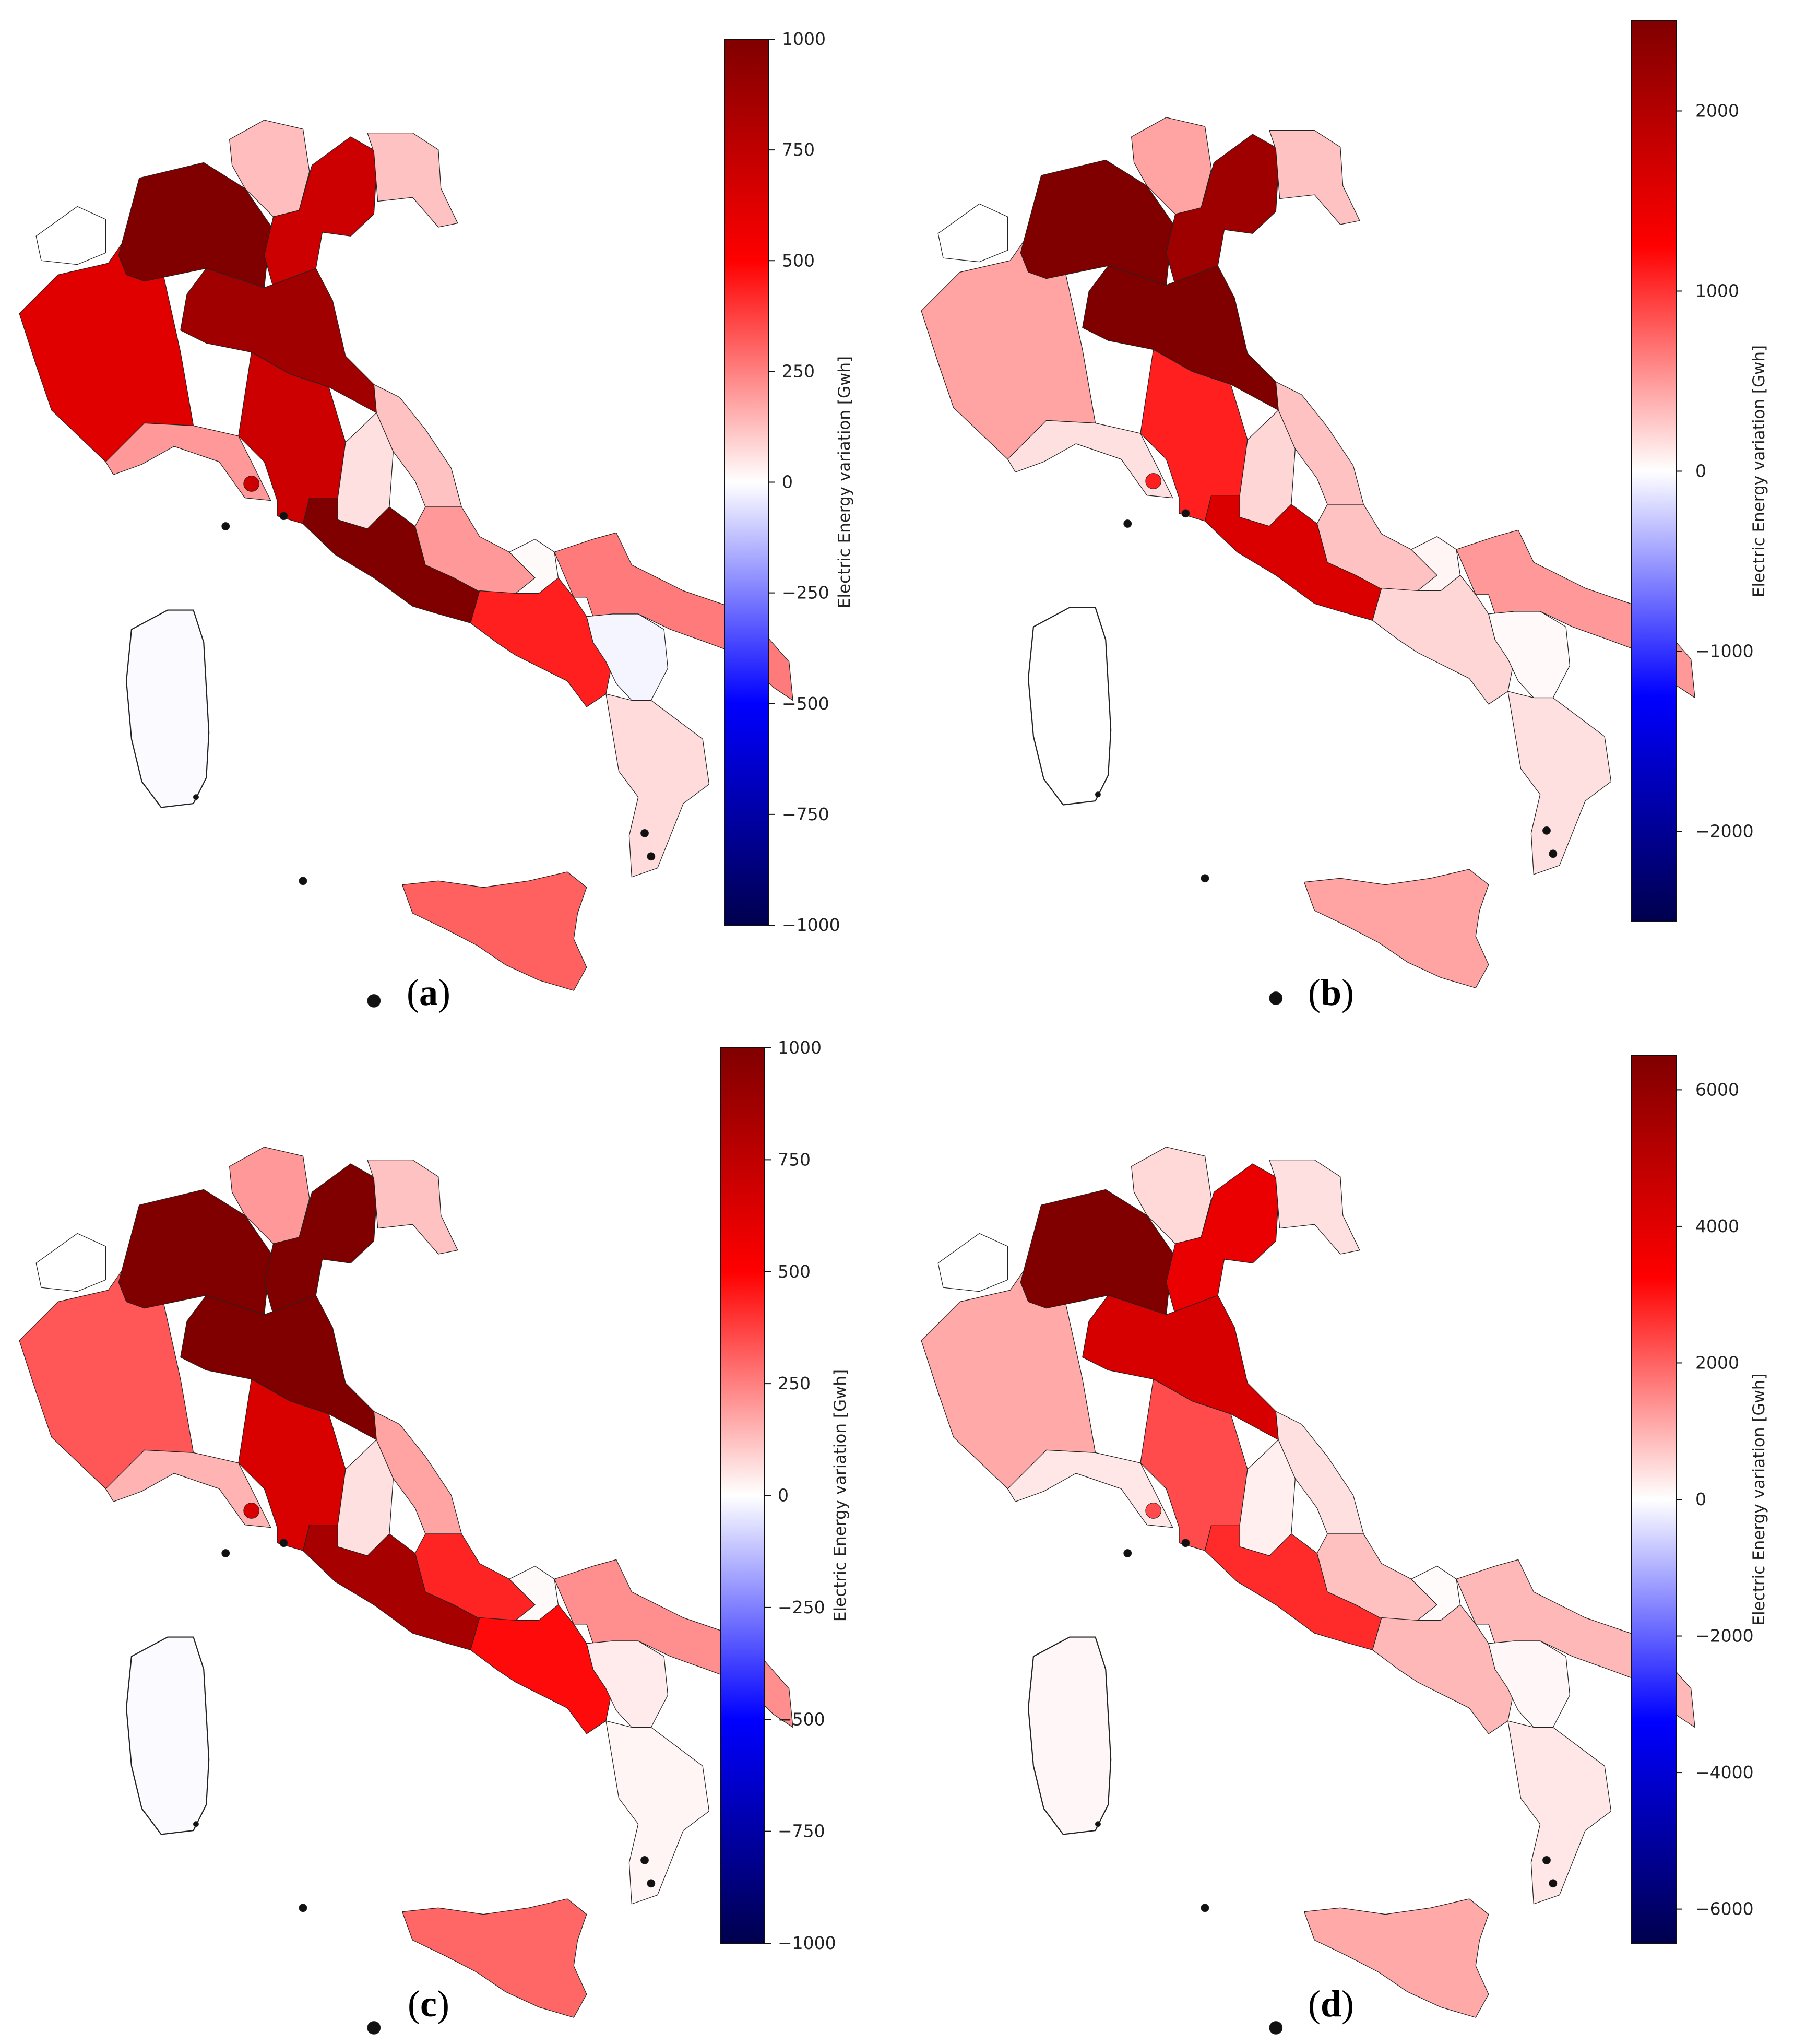  I want to click on colorbar-tick-label: 750, so click(794, 1159).